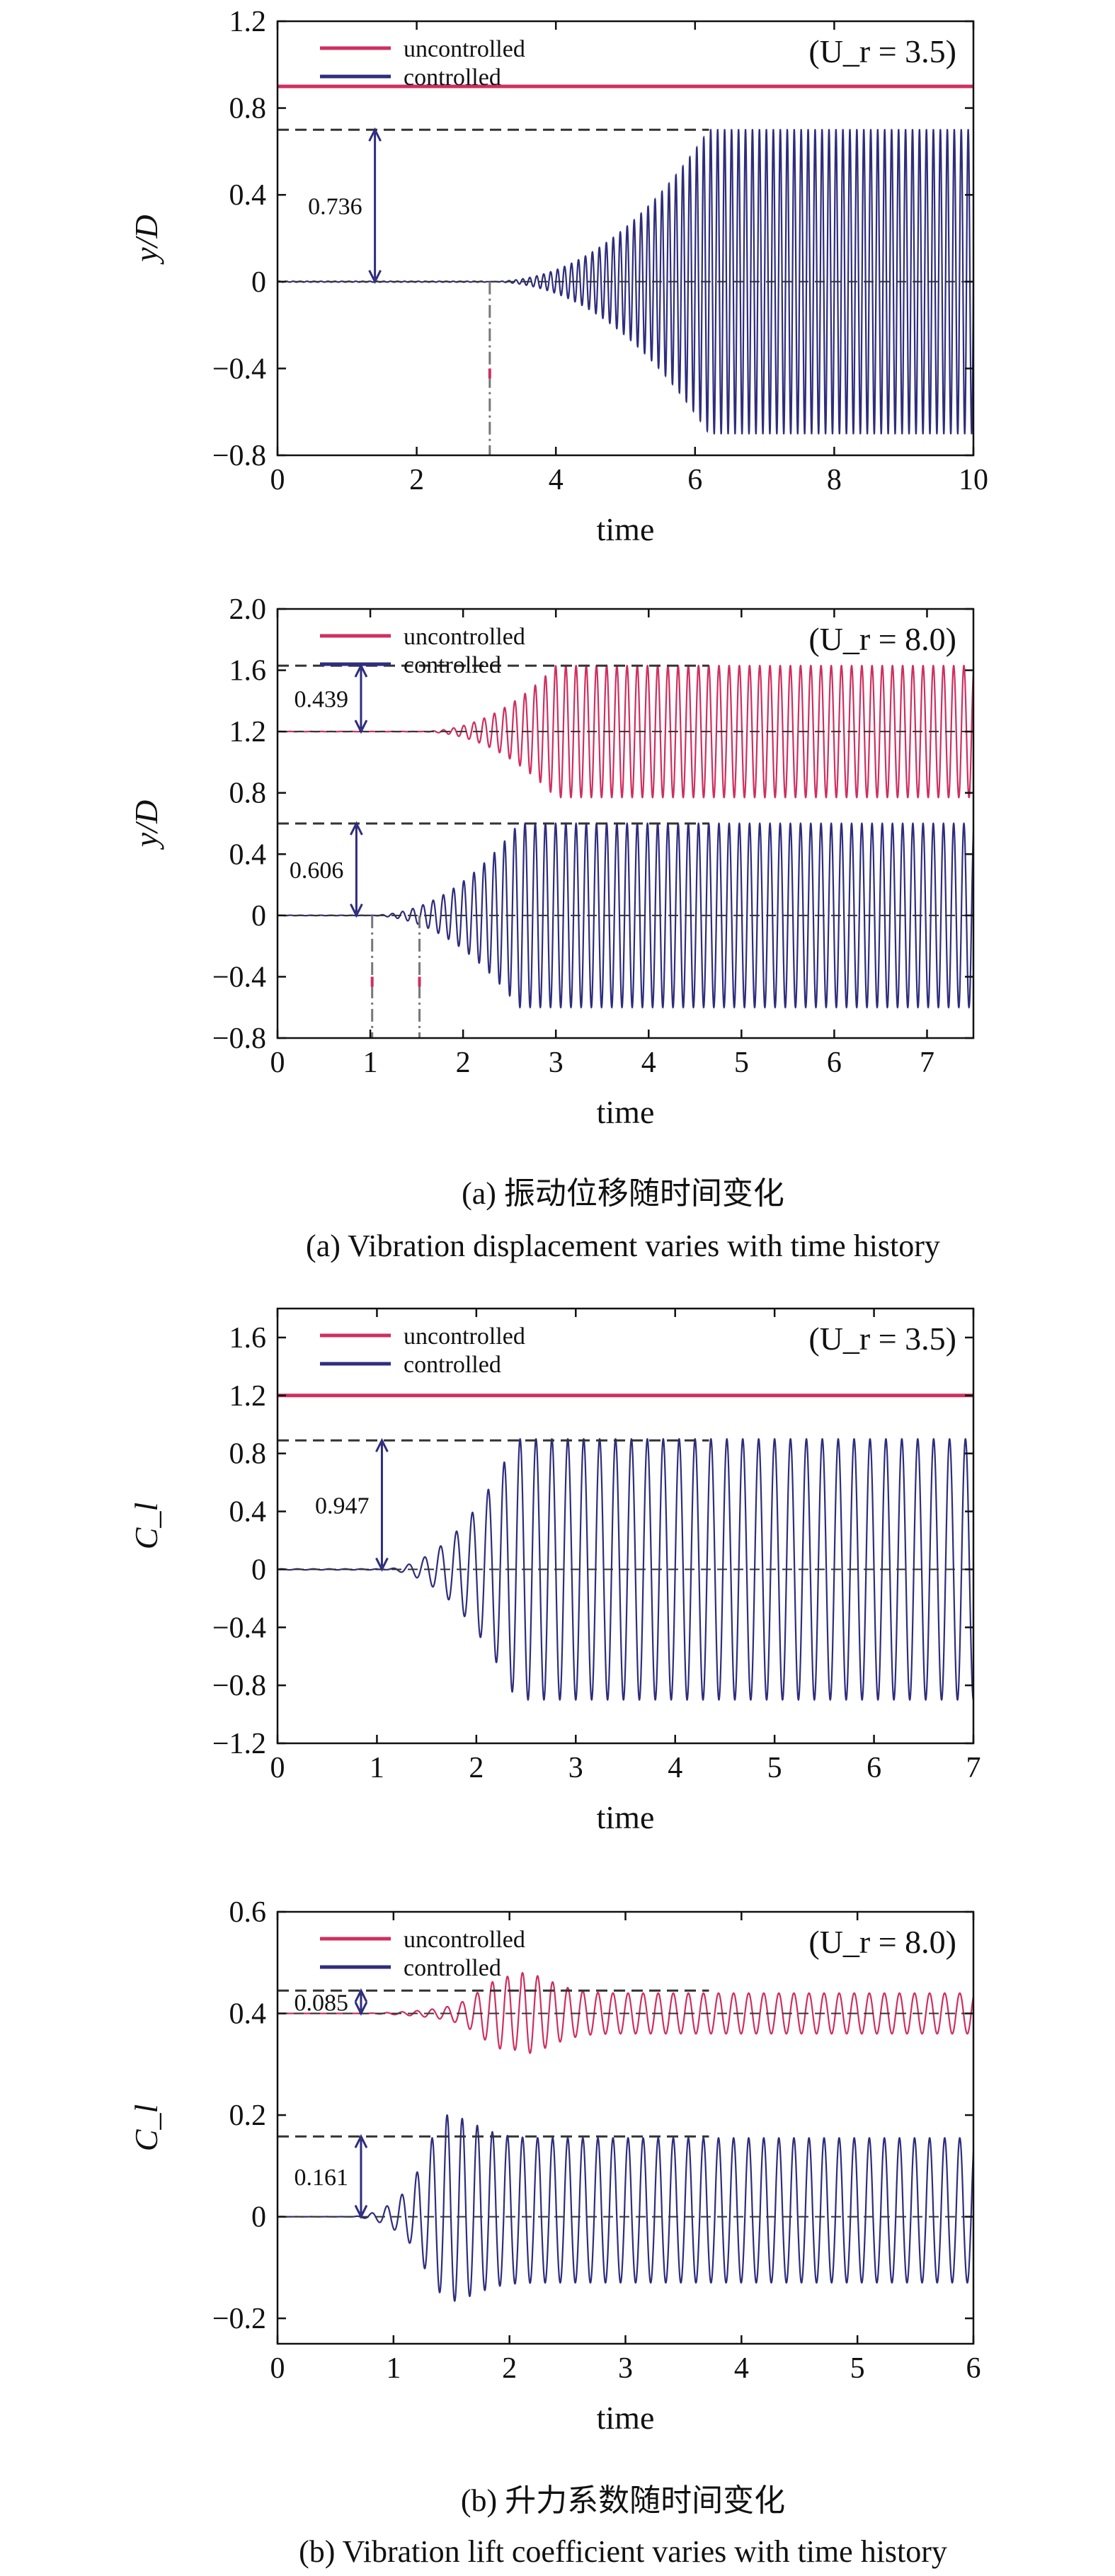 This screenshot has height=2576, width=1115. What do you see at coordinates (882, 639) in the screenshot?
I see `condition-label: (U_r = 8.0)` at bounding box center [882, 639].